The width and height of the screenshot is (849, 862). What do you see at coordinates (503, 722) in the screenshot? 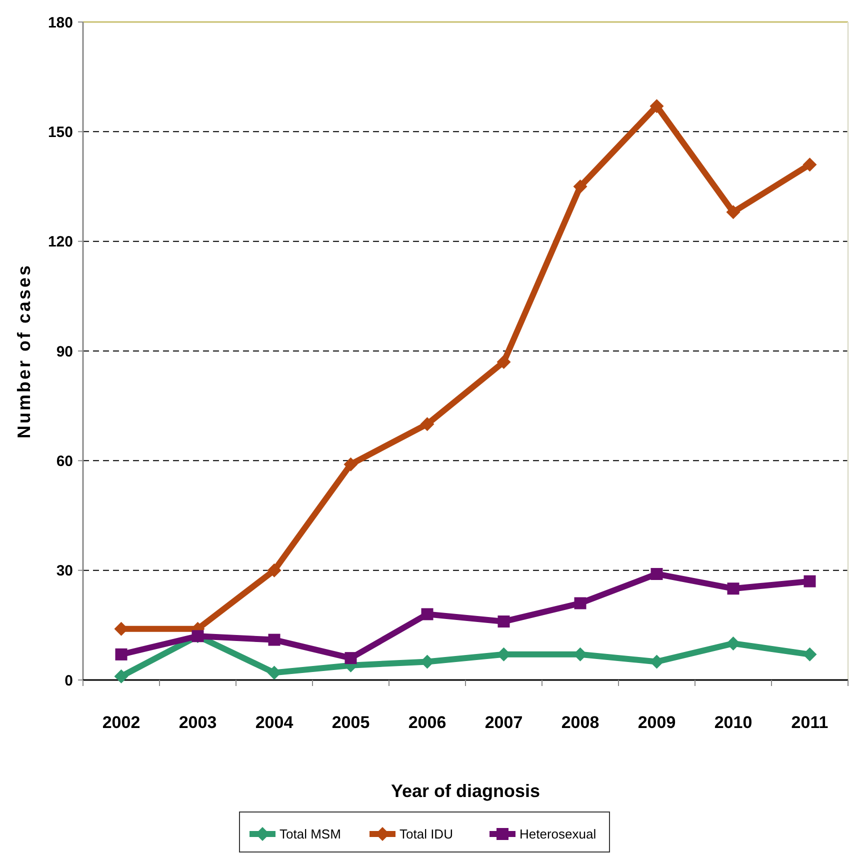
I see `x-tick-label: 2007` at bounding box center [503, 722].